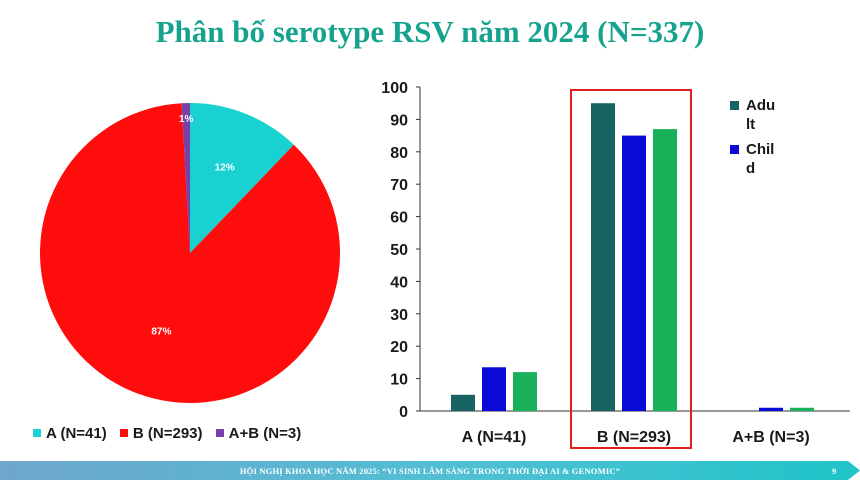  What do you see at coordinates (834, 471) in the screenshot?
I see `page-number: 9` at bounding box center [834, 471].